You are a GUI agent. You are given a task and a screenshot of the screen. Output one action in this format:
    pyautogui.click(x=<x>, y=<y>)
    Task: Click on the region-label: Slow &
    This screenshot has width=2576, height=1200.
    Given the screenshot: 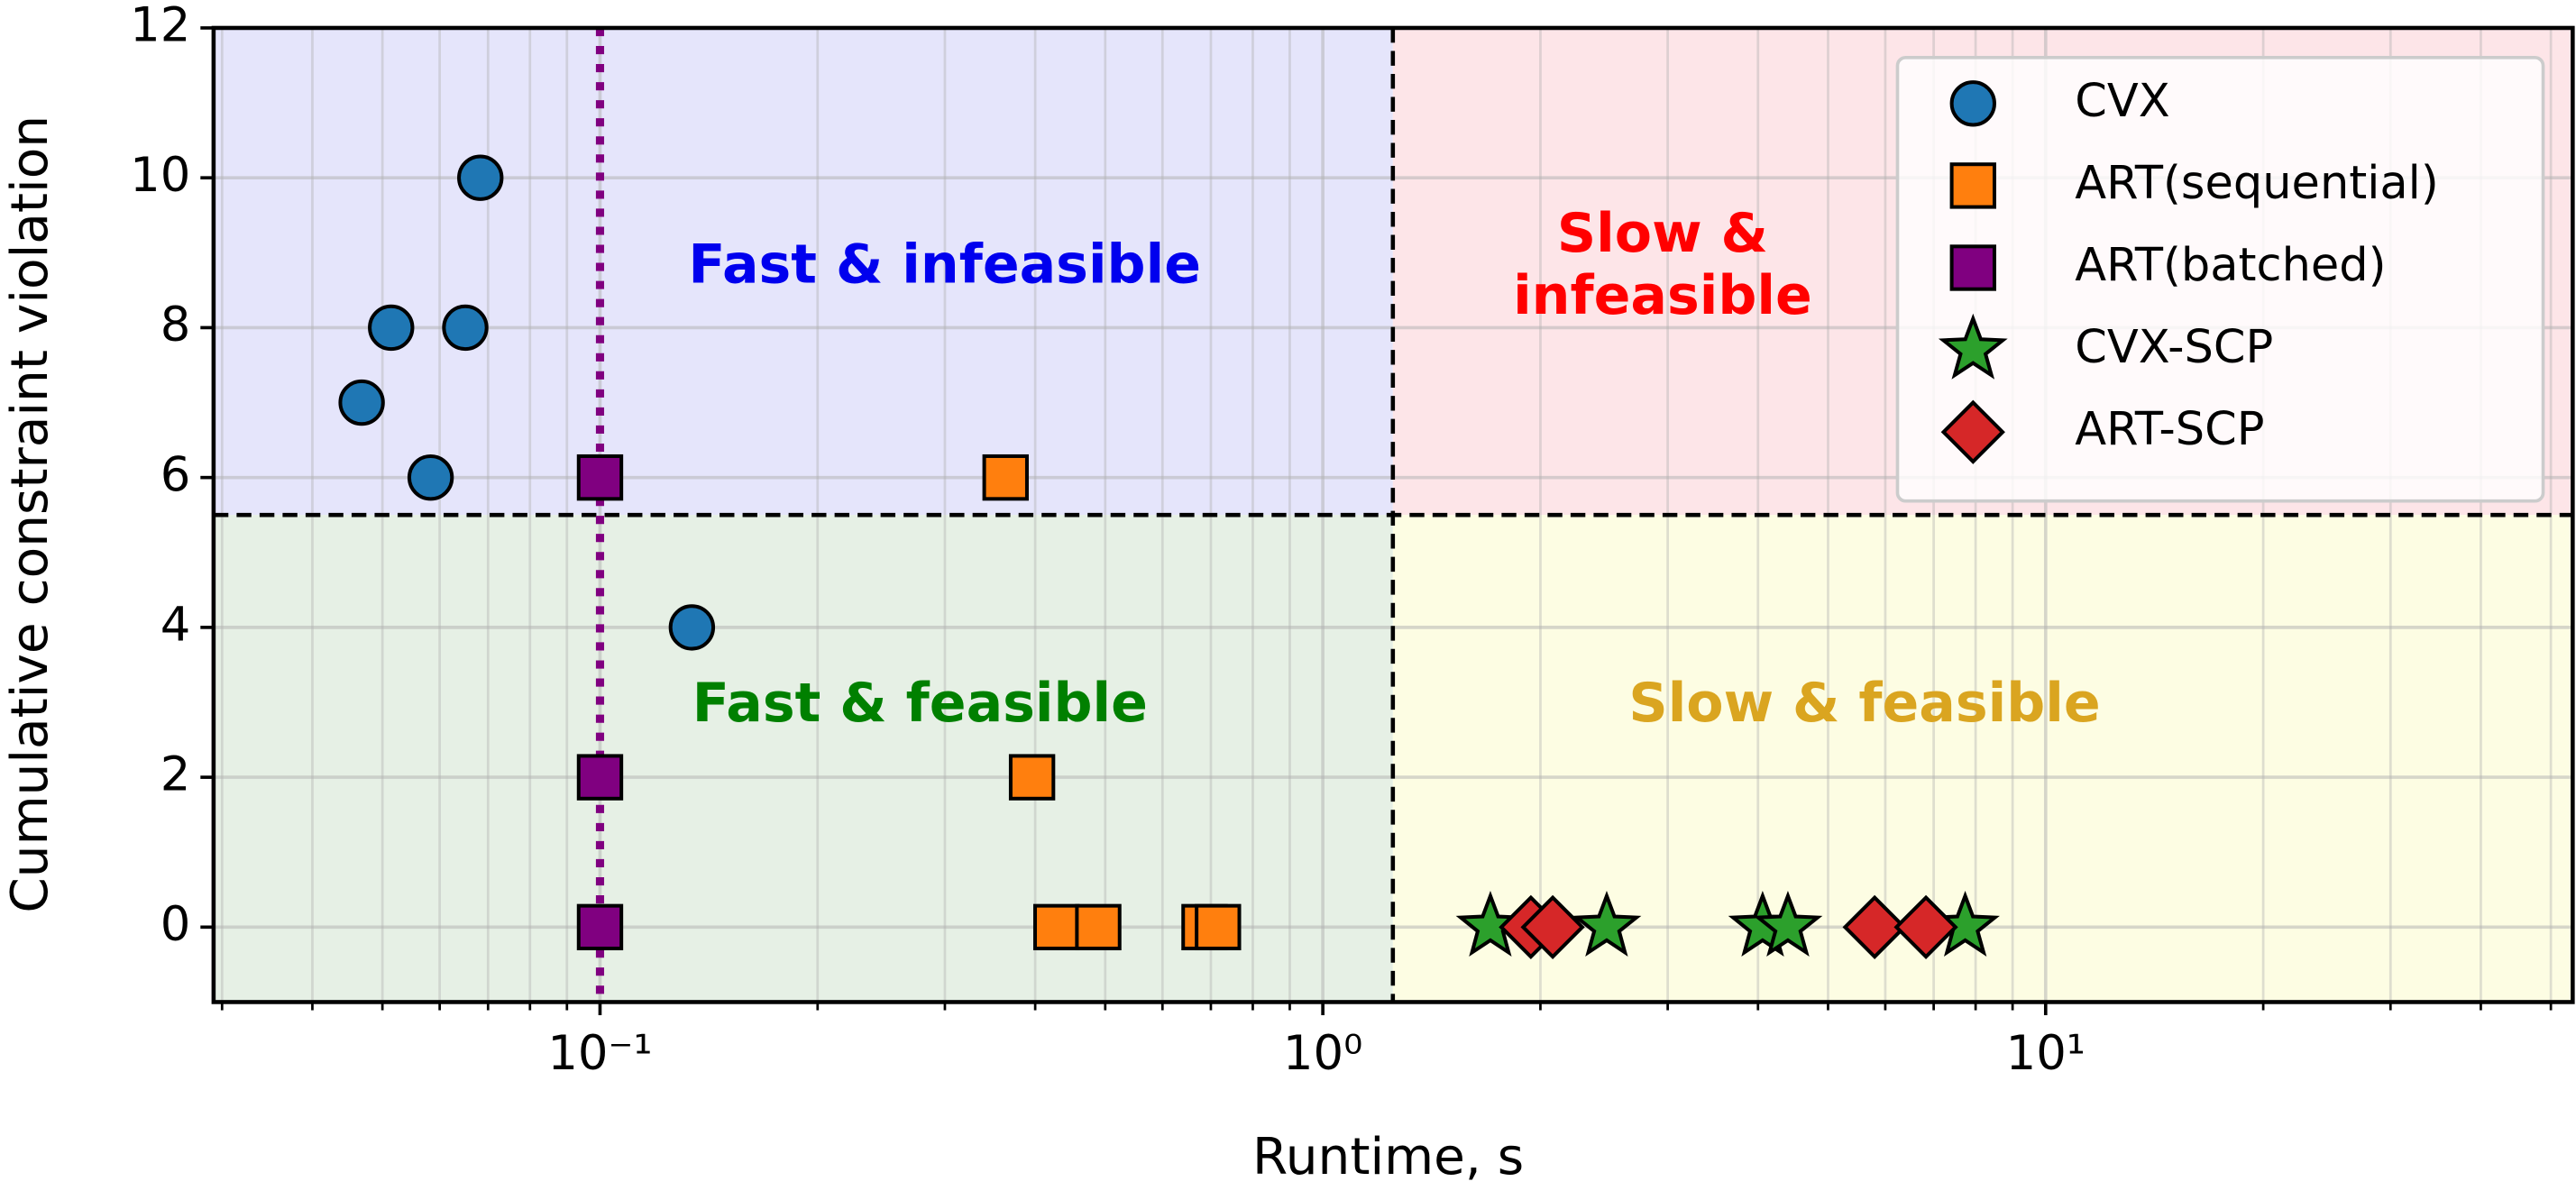 What is the action you would take?
    pyautogui.click(x=1662, y=233)
    